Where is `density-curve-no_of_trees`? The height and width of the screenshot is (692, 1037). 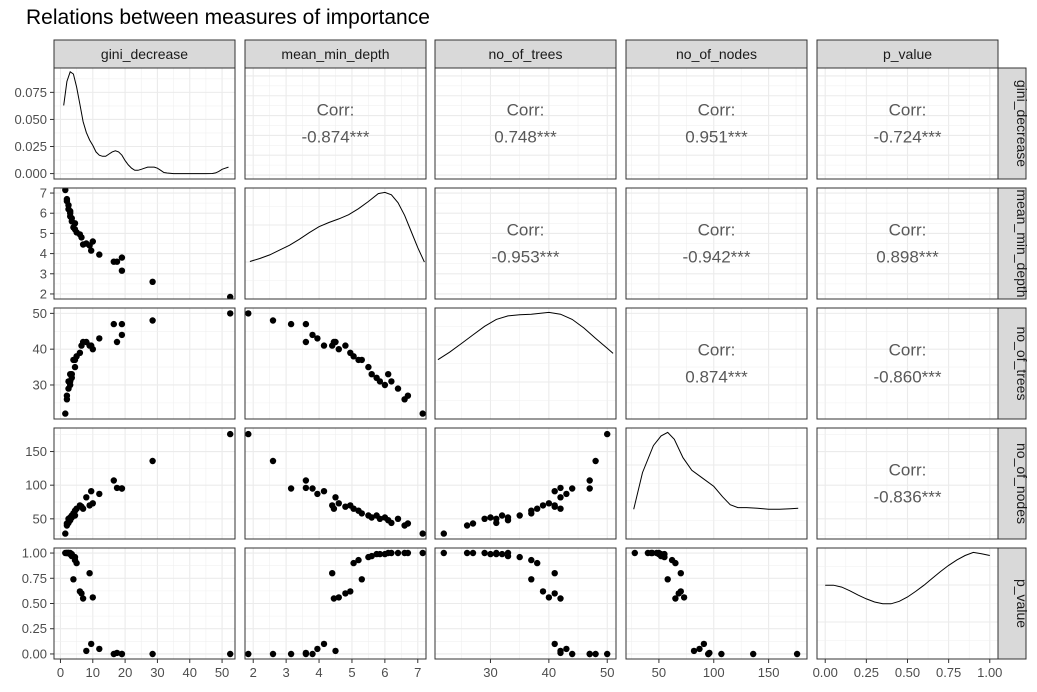
density-curve-no_of_trees is located at coordinates (525, 336).